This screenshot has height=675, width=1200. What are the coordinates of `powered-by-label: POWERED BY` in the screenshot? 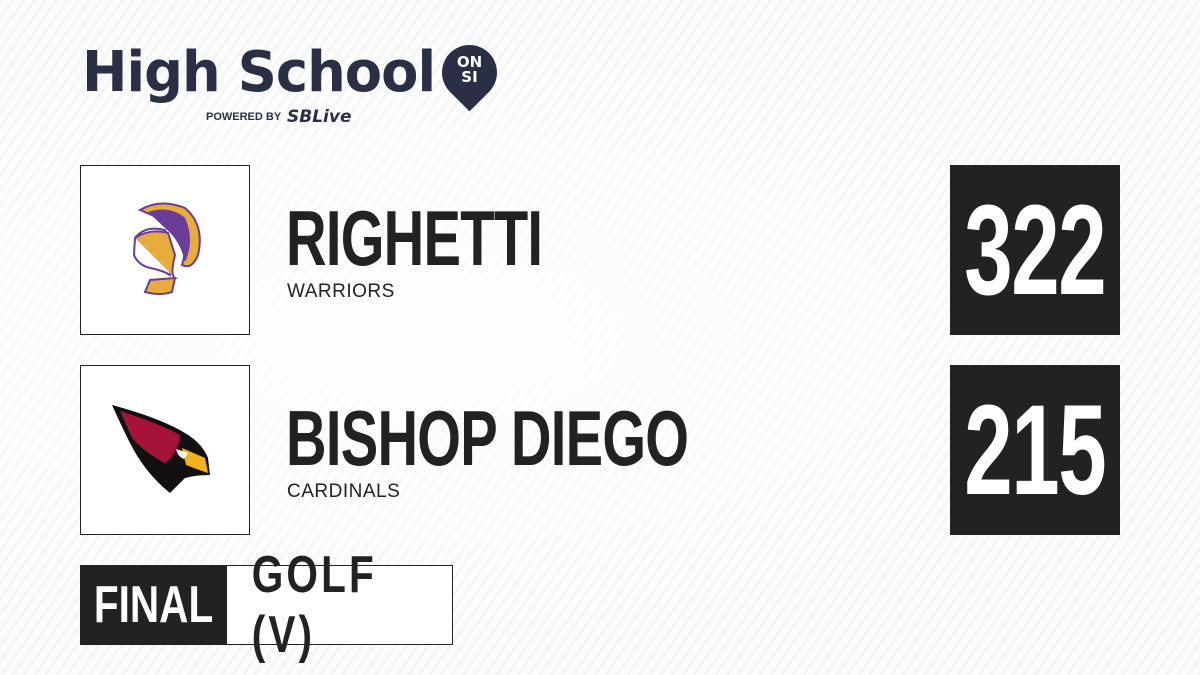 It's located at (244, 117).